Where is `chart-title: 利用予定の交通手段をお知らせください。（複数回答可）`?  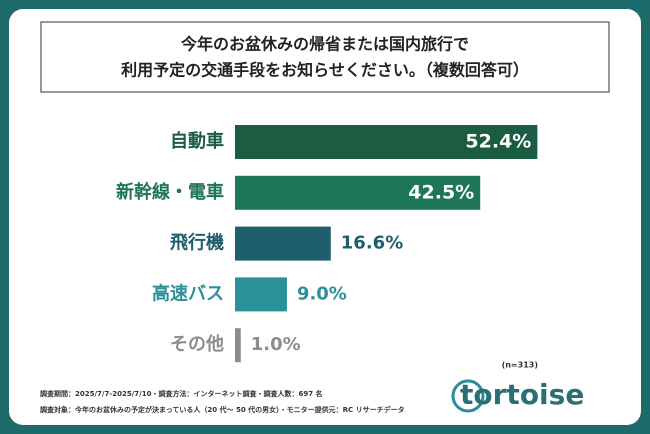
chart-title: 利用予定の交通手段をお知らせください。（複数回答可） is located at coordinates (325, 70).